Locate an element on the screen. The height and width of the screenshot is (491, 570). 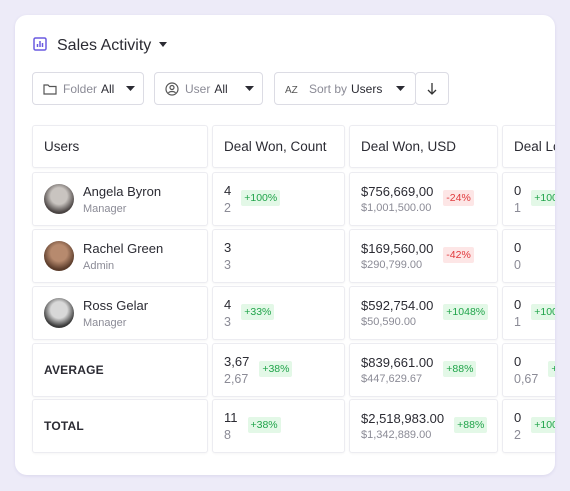
change-badge: +38% is located at coordinates (276, 368).